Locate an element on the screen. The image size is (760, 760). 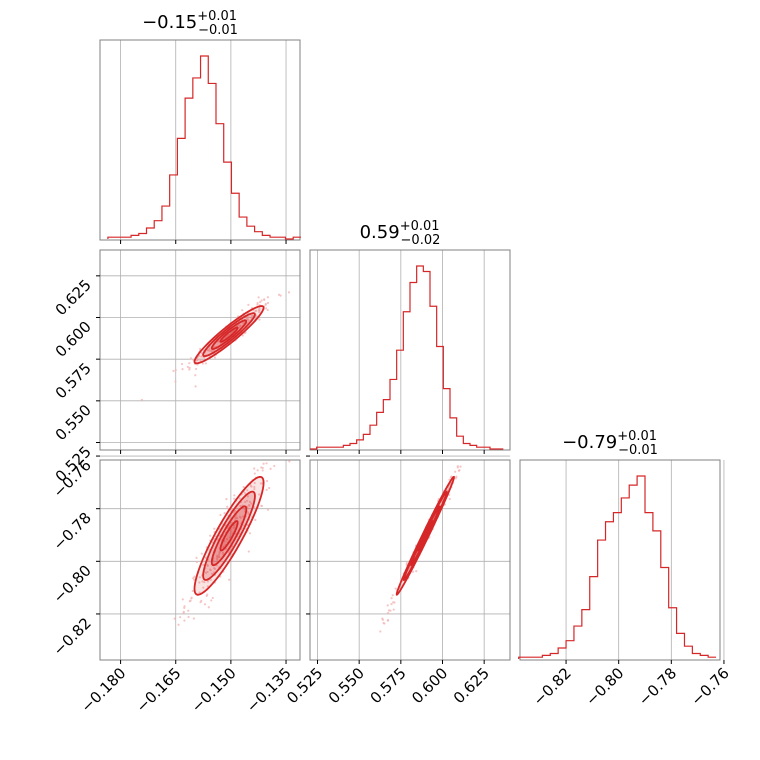
x-tick-label: −0.82 is located at coordinates (552, 686).